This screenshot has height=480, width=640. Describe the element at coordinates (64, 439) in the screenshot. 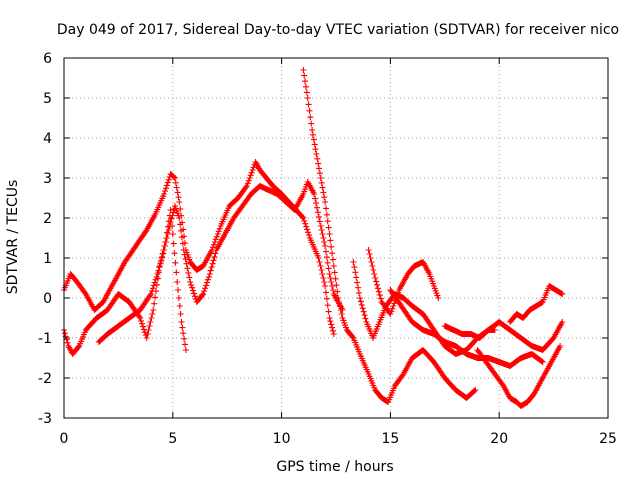

I see `x-tick-label: 0` at that location.